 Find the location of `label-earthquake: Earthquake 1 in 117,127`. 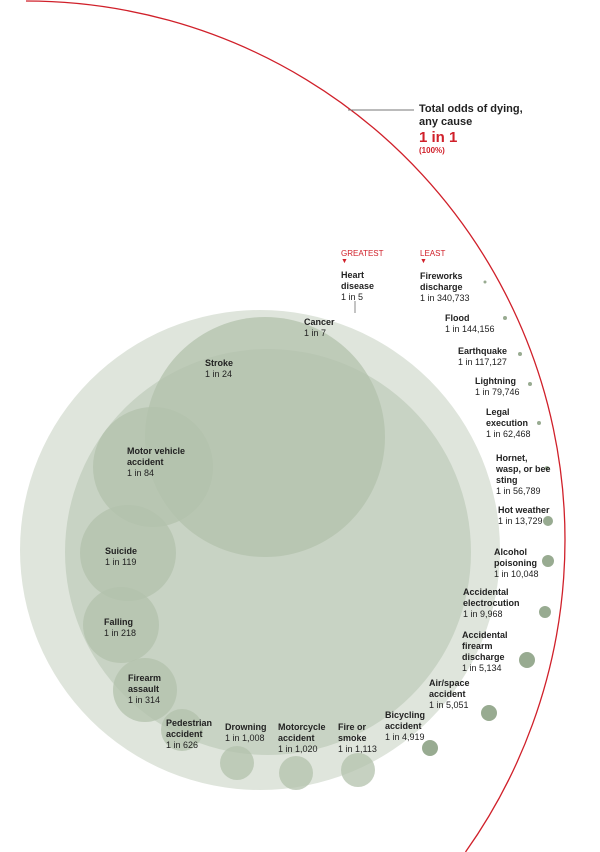

label-earthquake: Earthquake 1 in 117,127 is located at coordinates (488, 357).